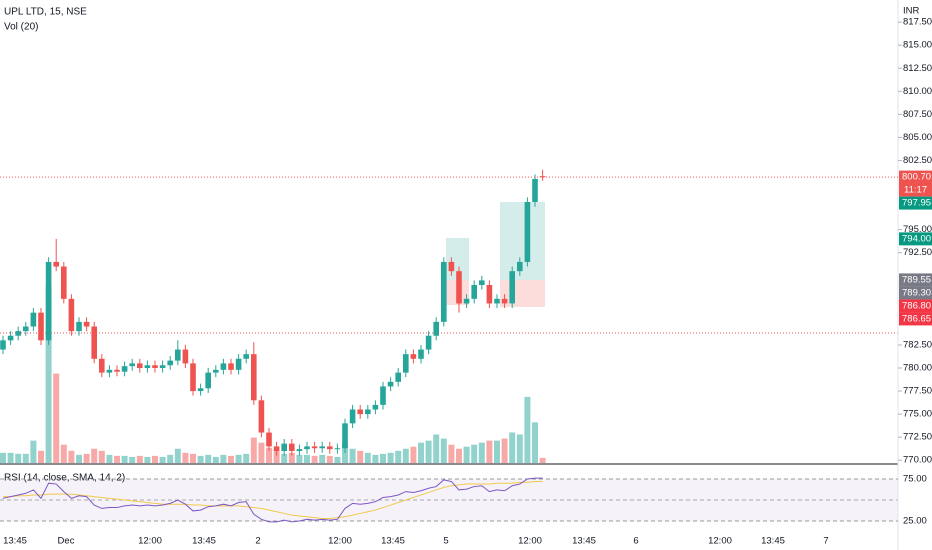 The image size is (932, 550). What do you see at coordinates (915, 190) in the screenshot?
I see `countdown: 11:17` at bounding box center [915, 190].